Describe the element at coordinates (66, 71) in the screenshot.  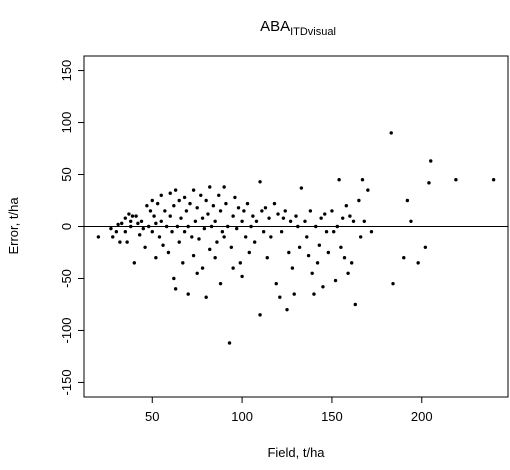
I see `y-tick-label: 150` at that location.